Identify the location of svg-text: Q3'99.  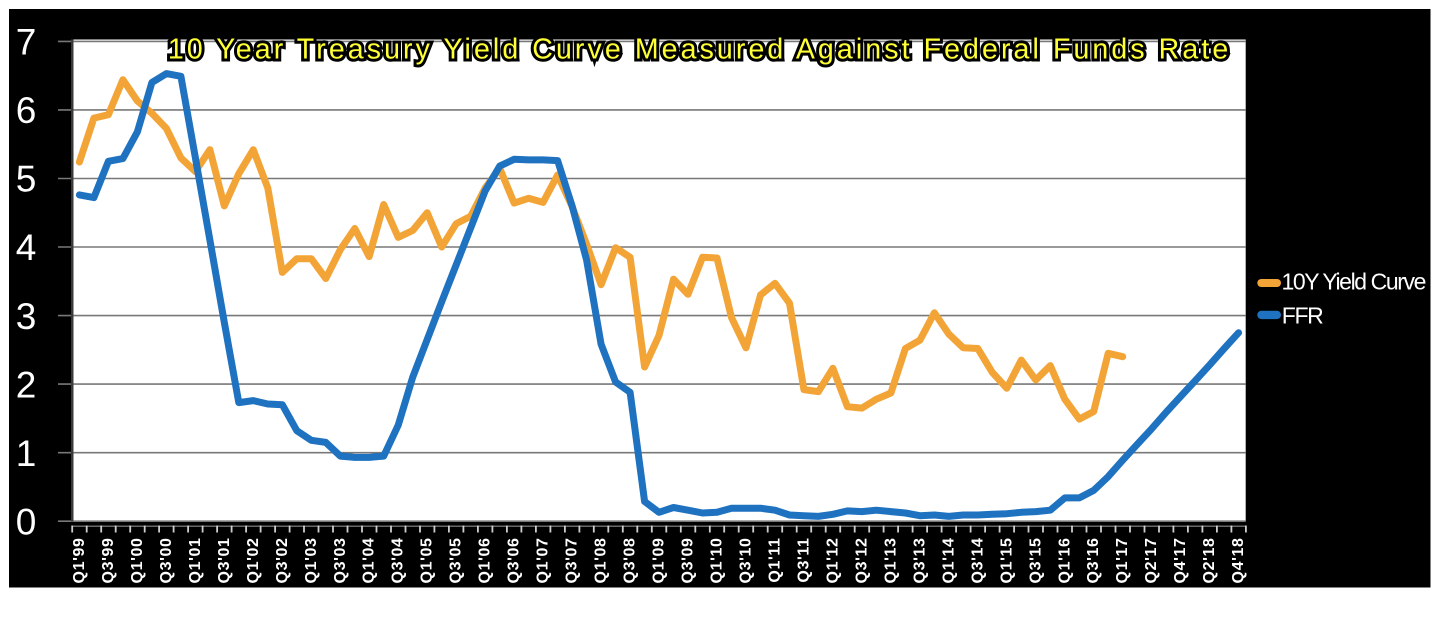
(108, 561).